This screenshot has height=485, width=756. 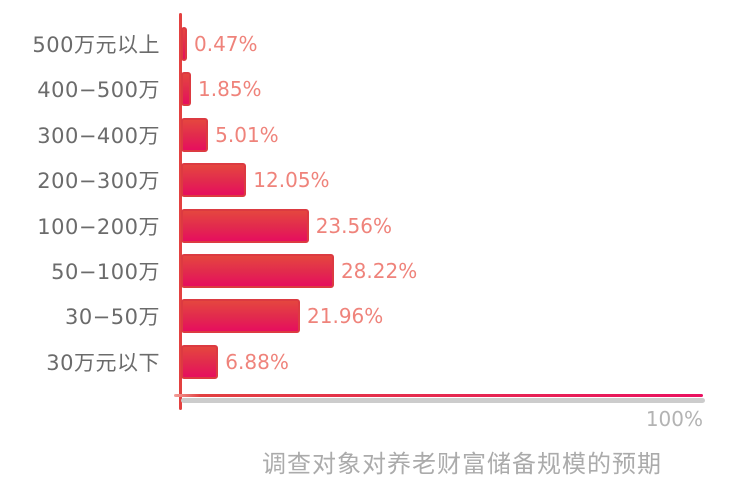 What do you see at coordinates (462, 464) in the screenshot?
I see `chart-title: 调查对象对养老财富储备规模的预期` at bounding box center [462, 464].